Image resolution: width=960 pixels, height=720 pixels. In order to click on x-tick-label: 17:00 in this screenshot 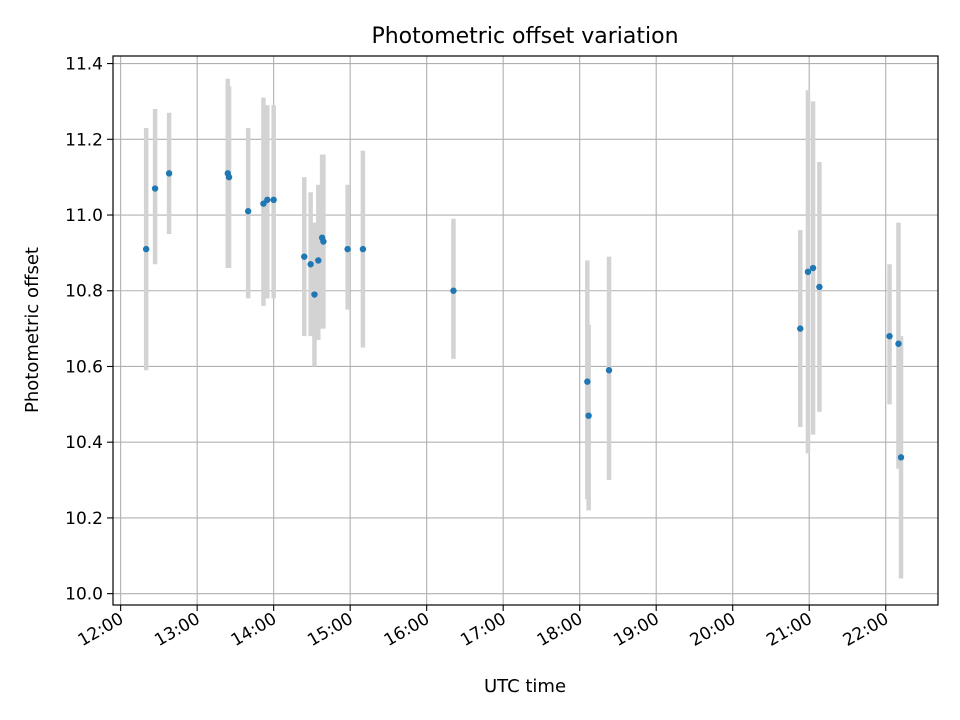, I will do `click(483, 630)`.